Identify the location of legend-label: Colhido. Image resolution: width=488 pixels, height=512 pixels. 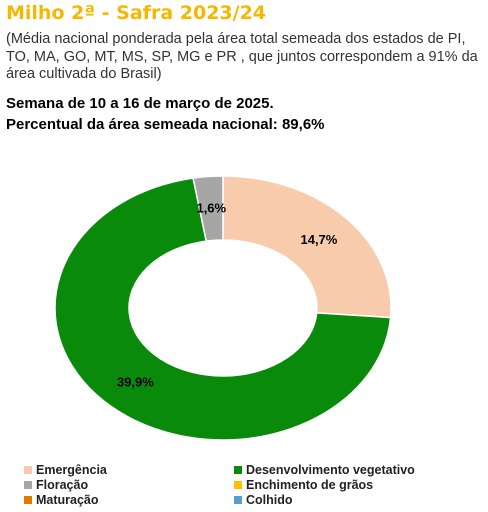
(269, 500).